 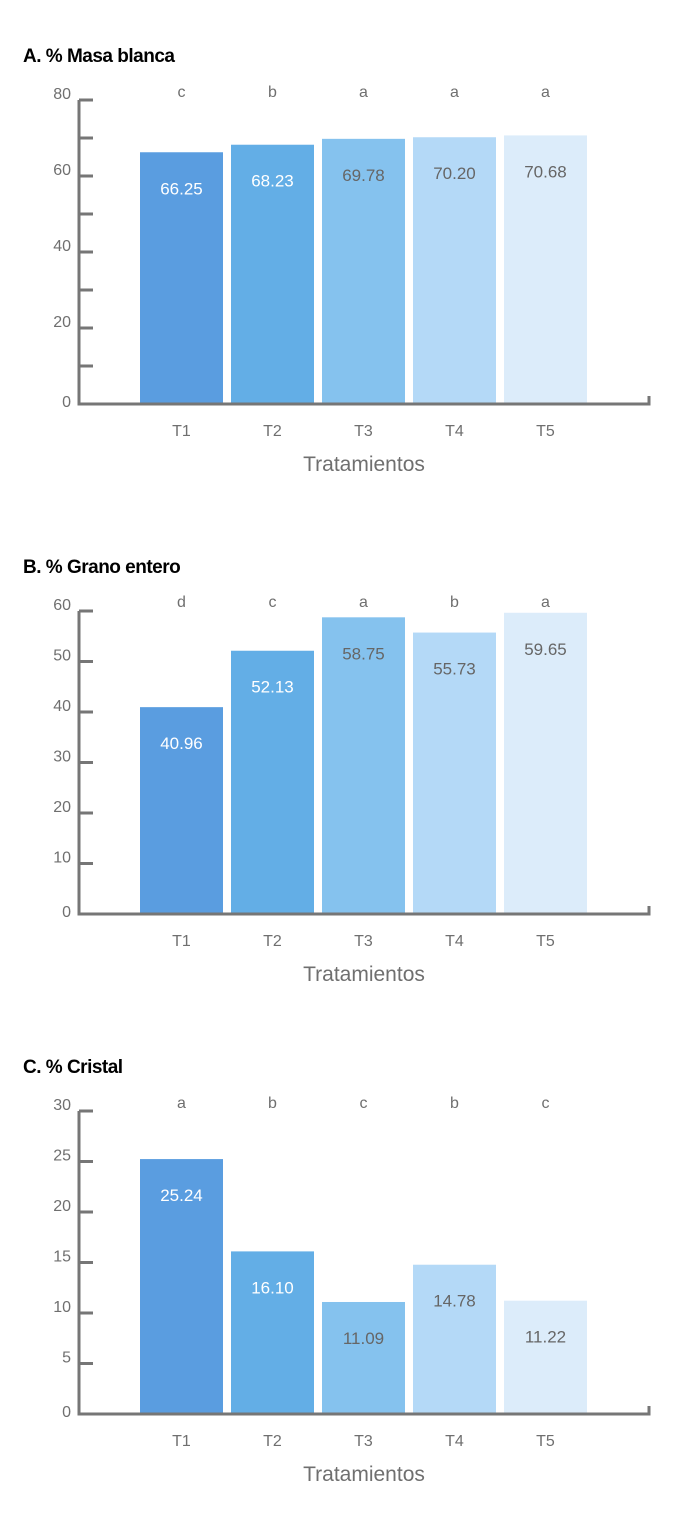 What do you see at coordinates (545, 1337) in the screenshot?
I see `data-label: 11.22` at bounding box center [545, 1337].